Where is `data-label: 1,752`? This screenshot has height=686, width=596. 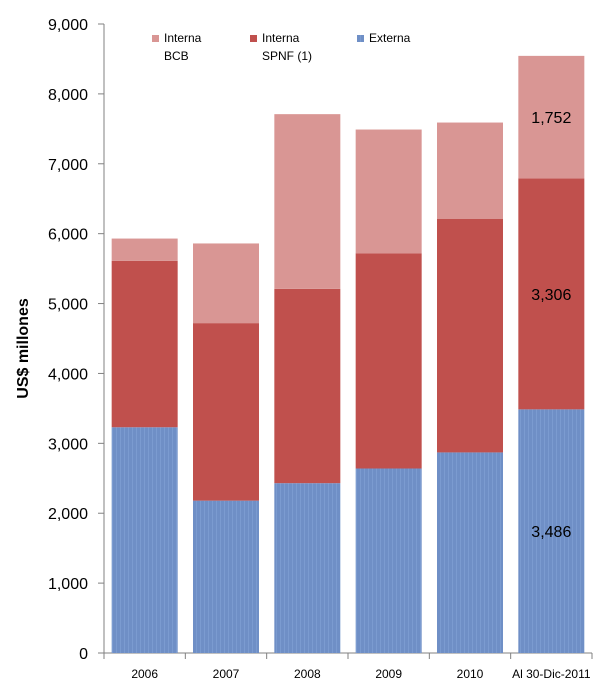 data-label: 1,752 is located at coordinates (551, 118).